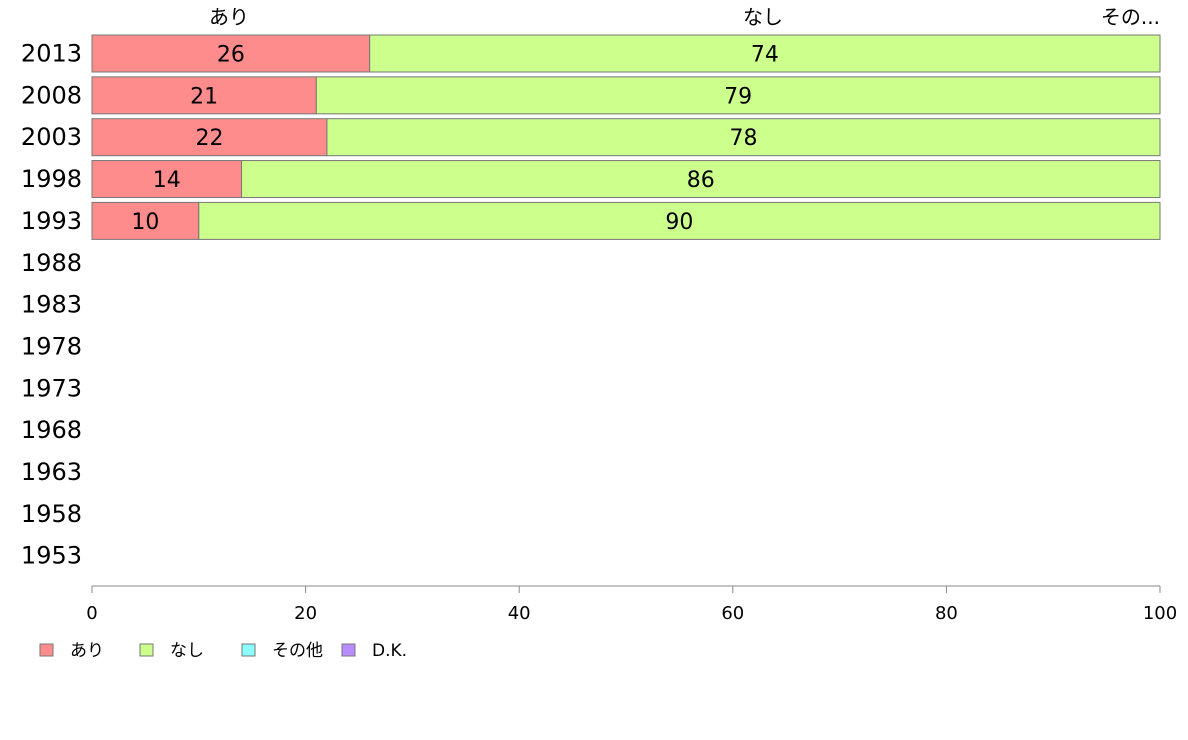  What do you see at coordinates (87, 651) in the screenshot?
I see `legend-label: あり` at bounding box center [87, 651].